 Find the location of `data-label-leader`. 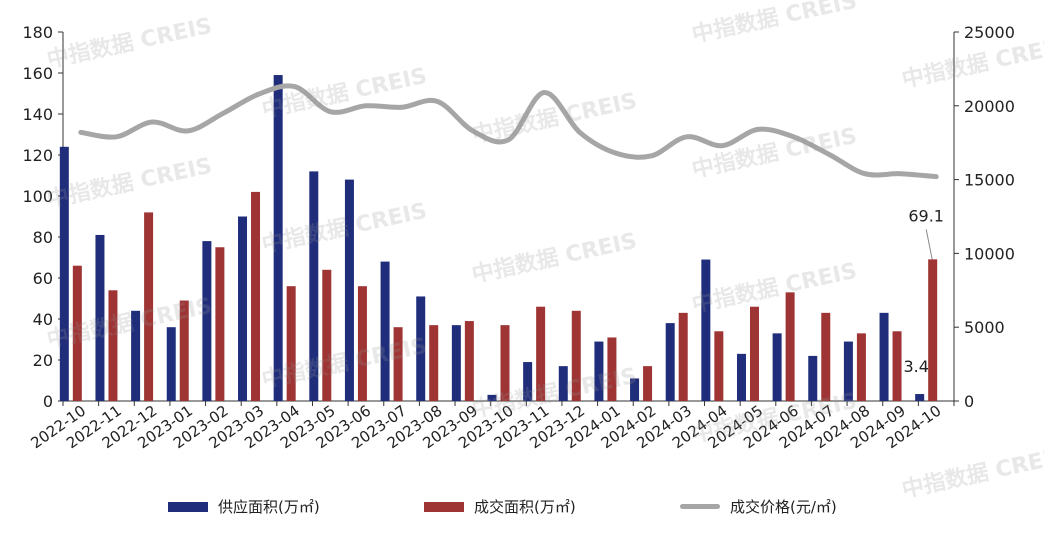

data-label-leader is located at coordinates (929, 244).